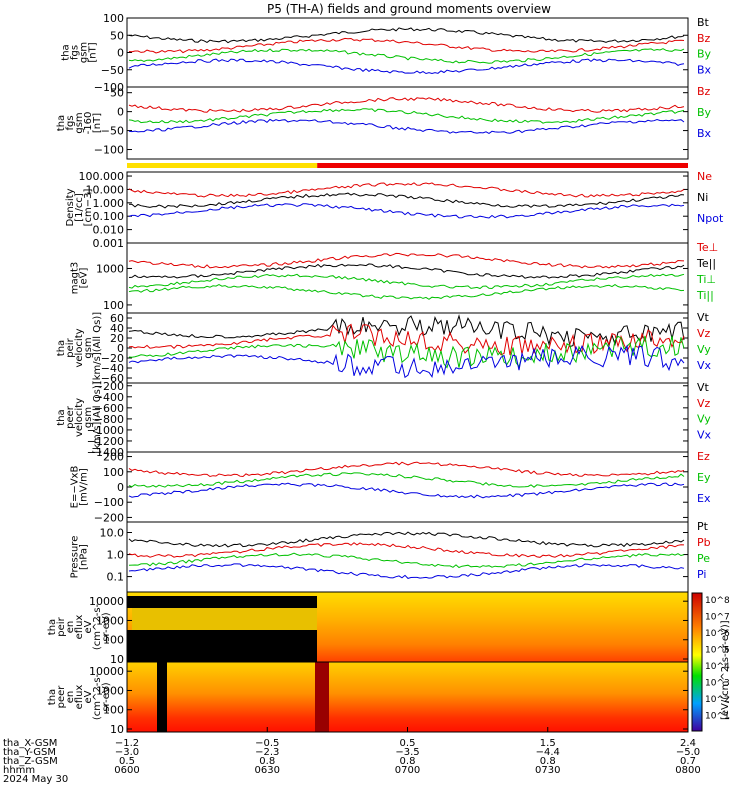  Describe the element at coordinates (717, 618) in the screenshot. I see `colorbar-tick-1: 10^7` at that location.